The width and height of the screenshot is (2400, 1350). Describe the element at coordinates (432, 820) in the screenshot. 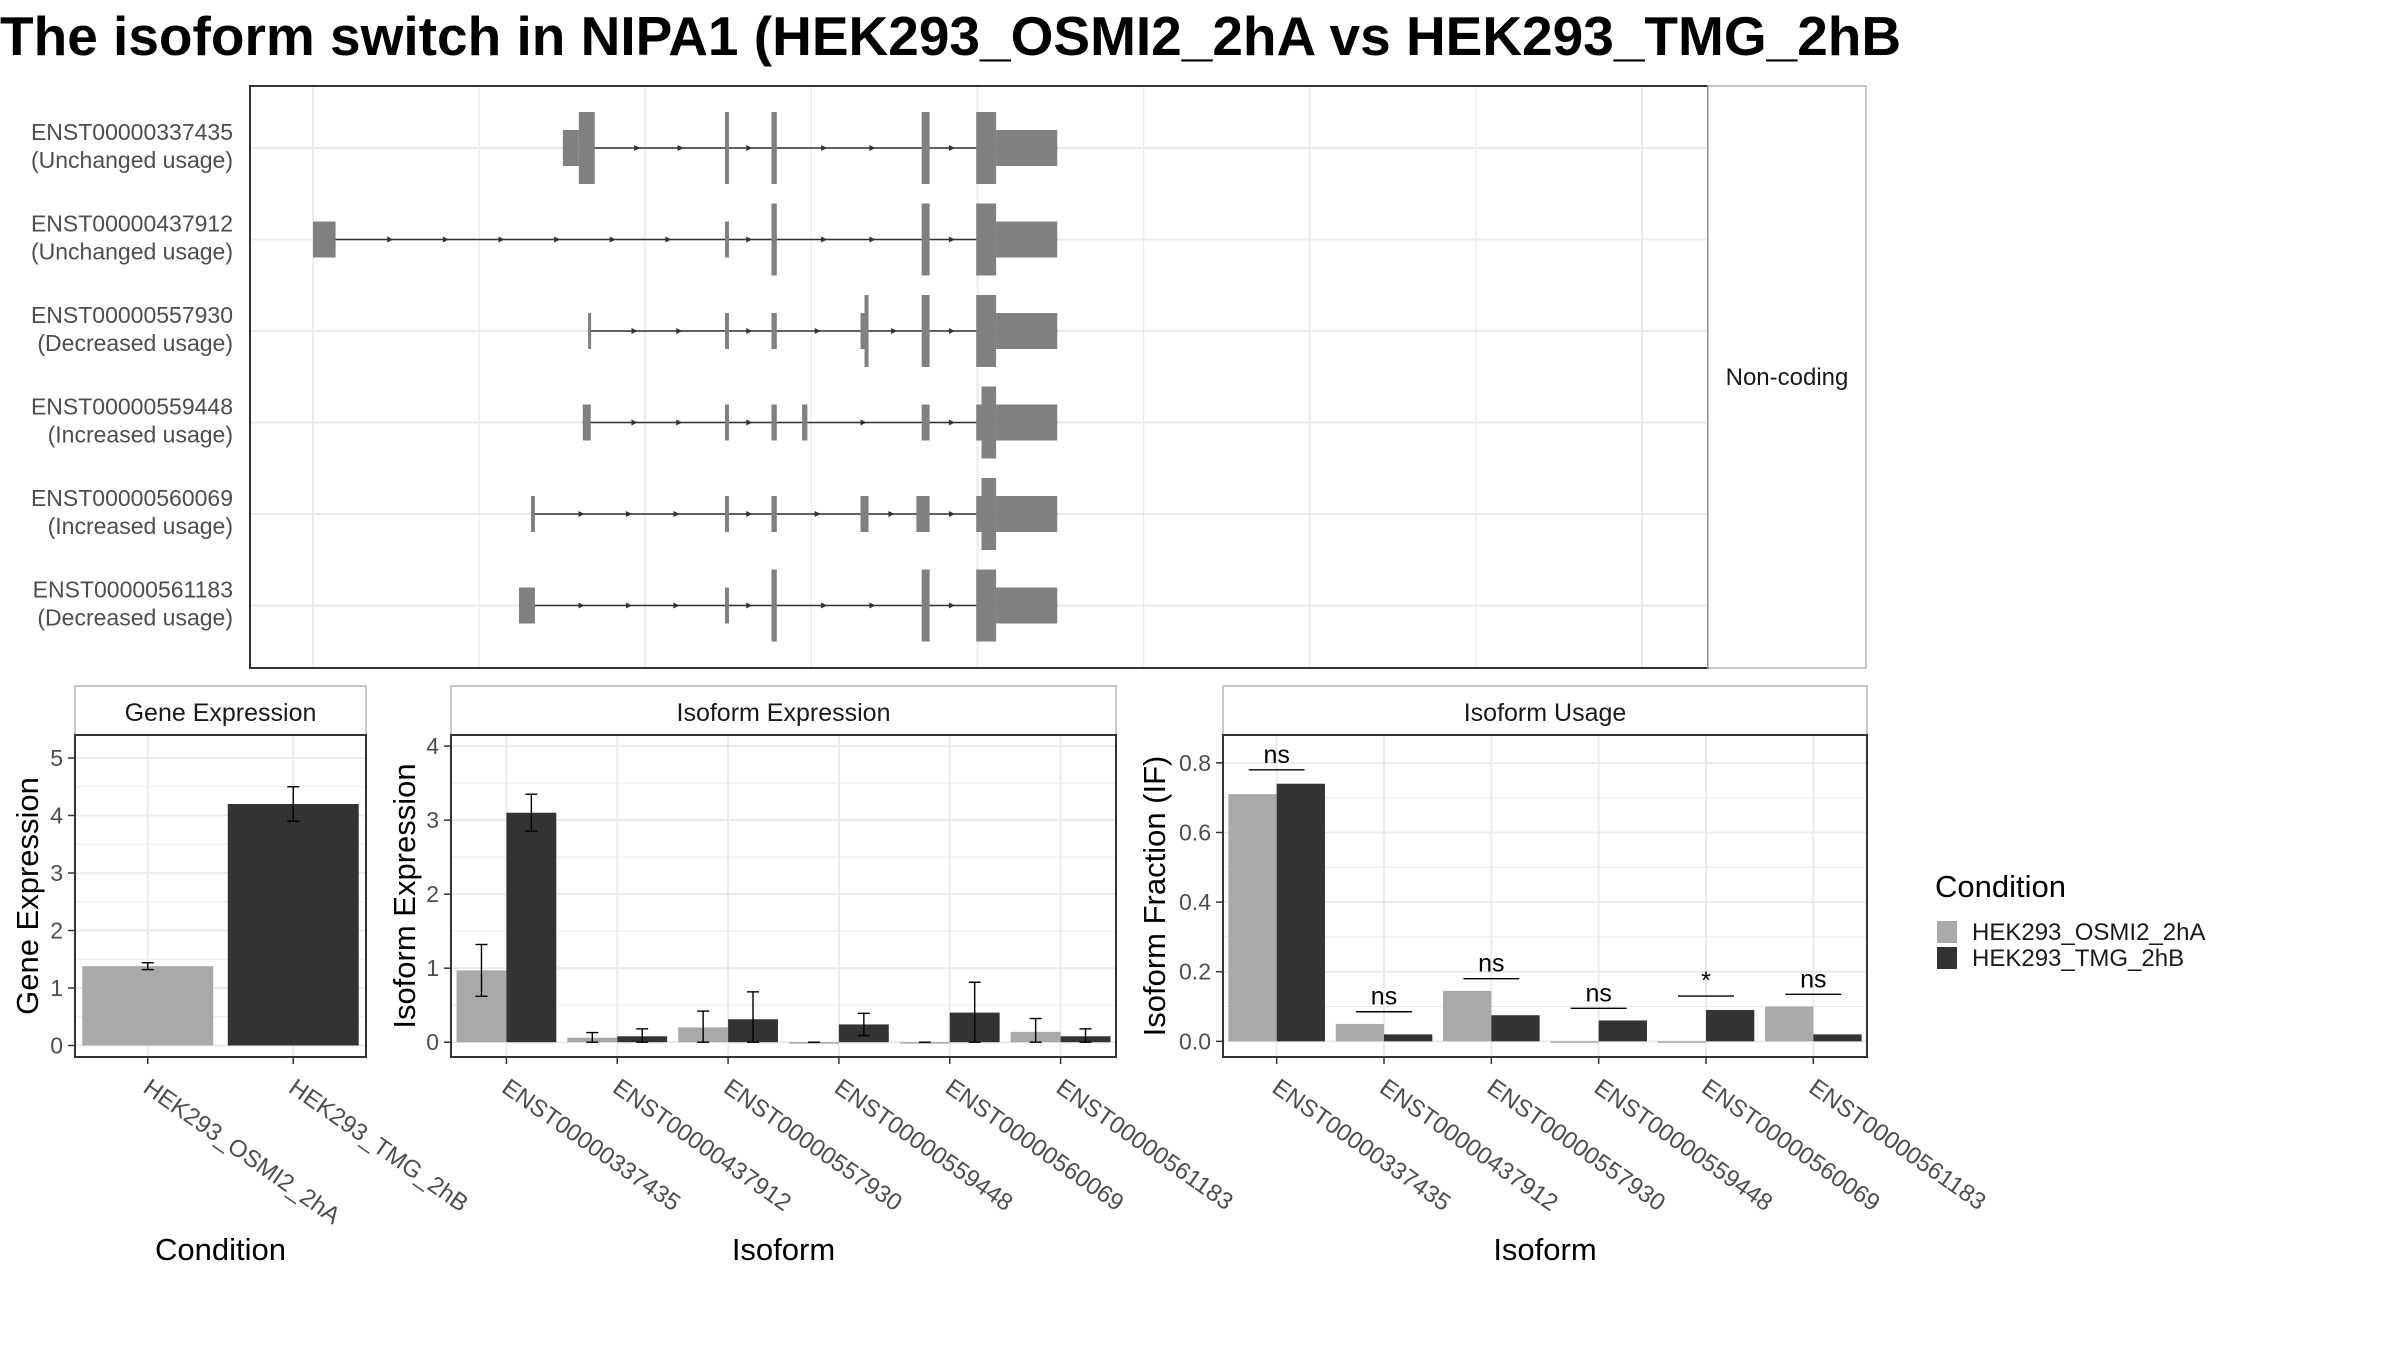

I see `isoform-expression-ytick-label: 3` at that location.